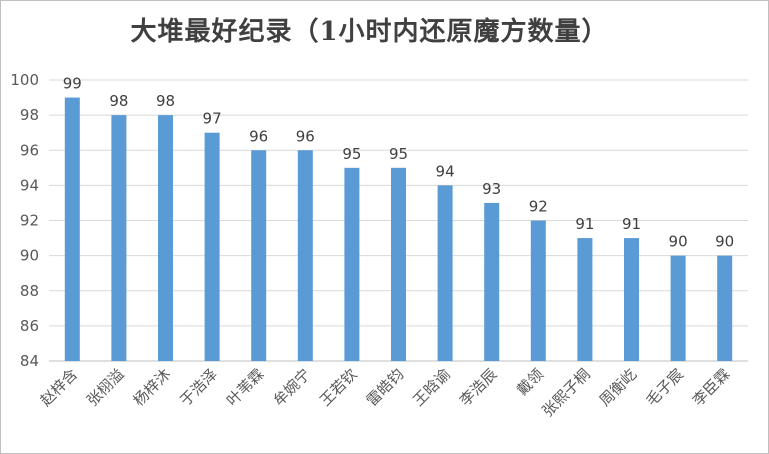 The height and width of the screenshot is (454, 769). What do you see at coordinates (29, 185) in the screenshot?
I see `y-tick-label: 94` at bounding box center [29, 185].